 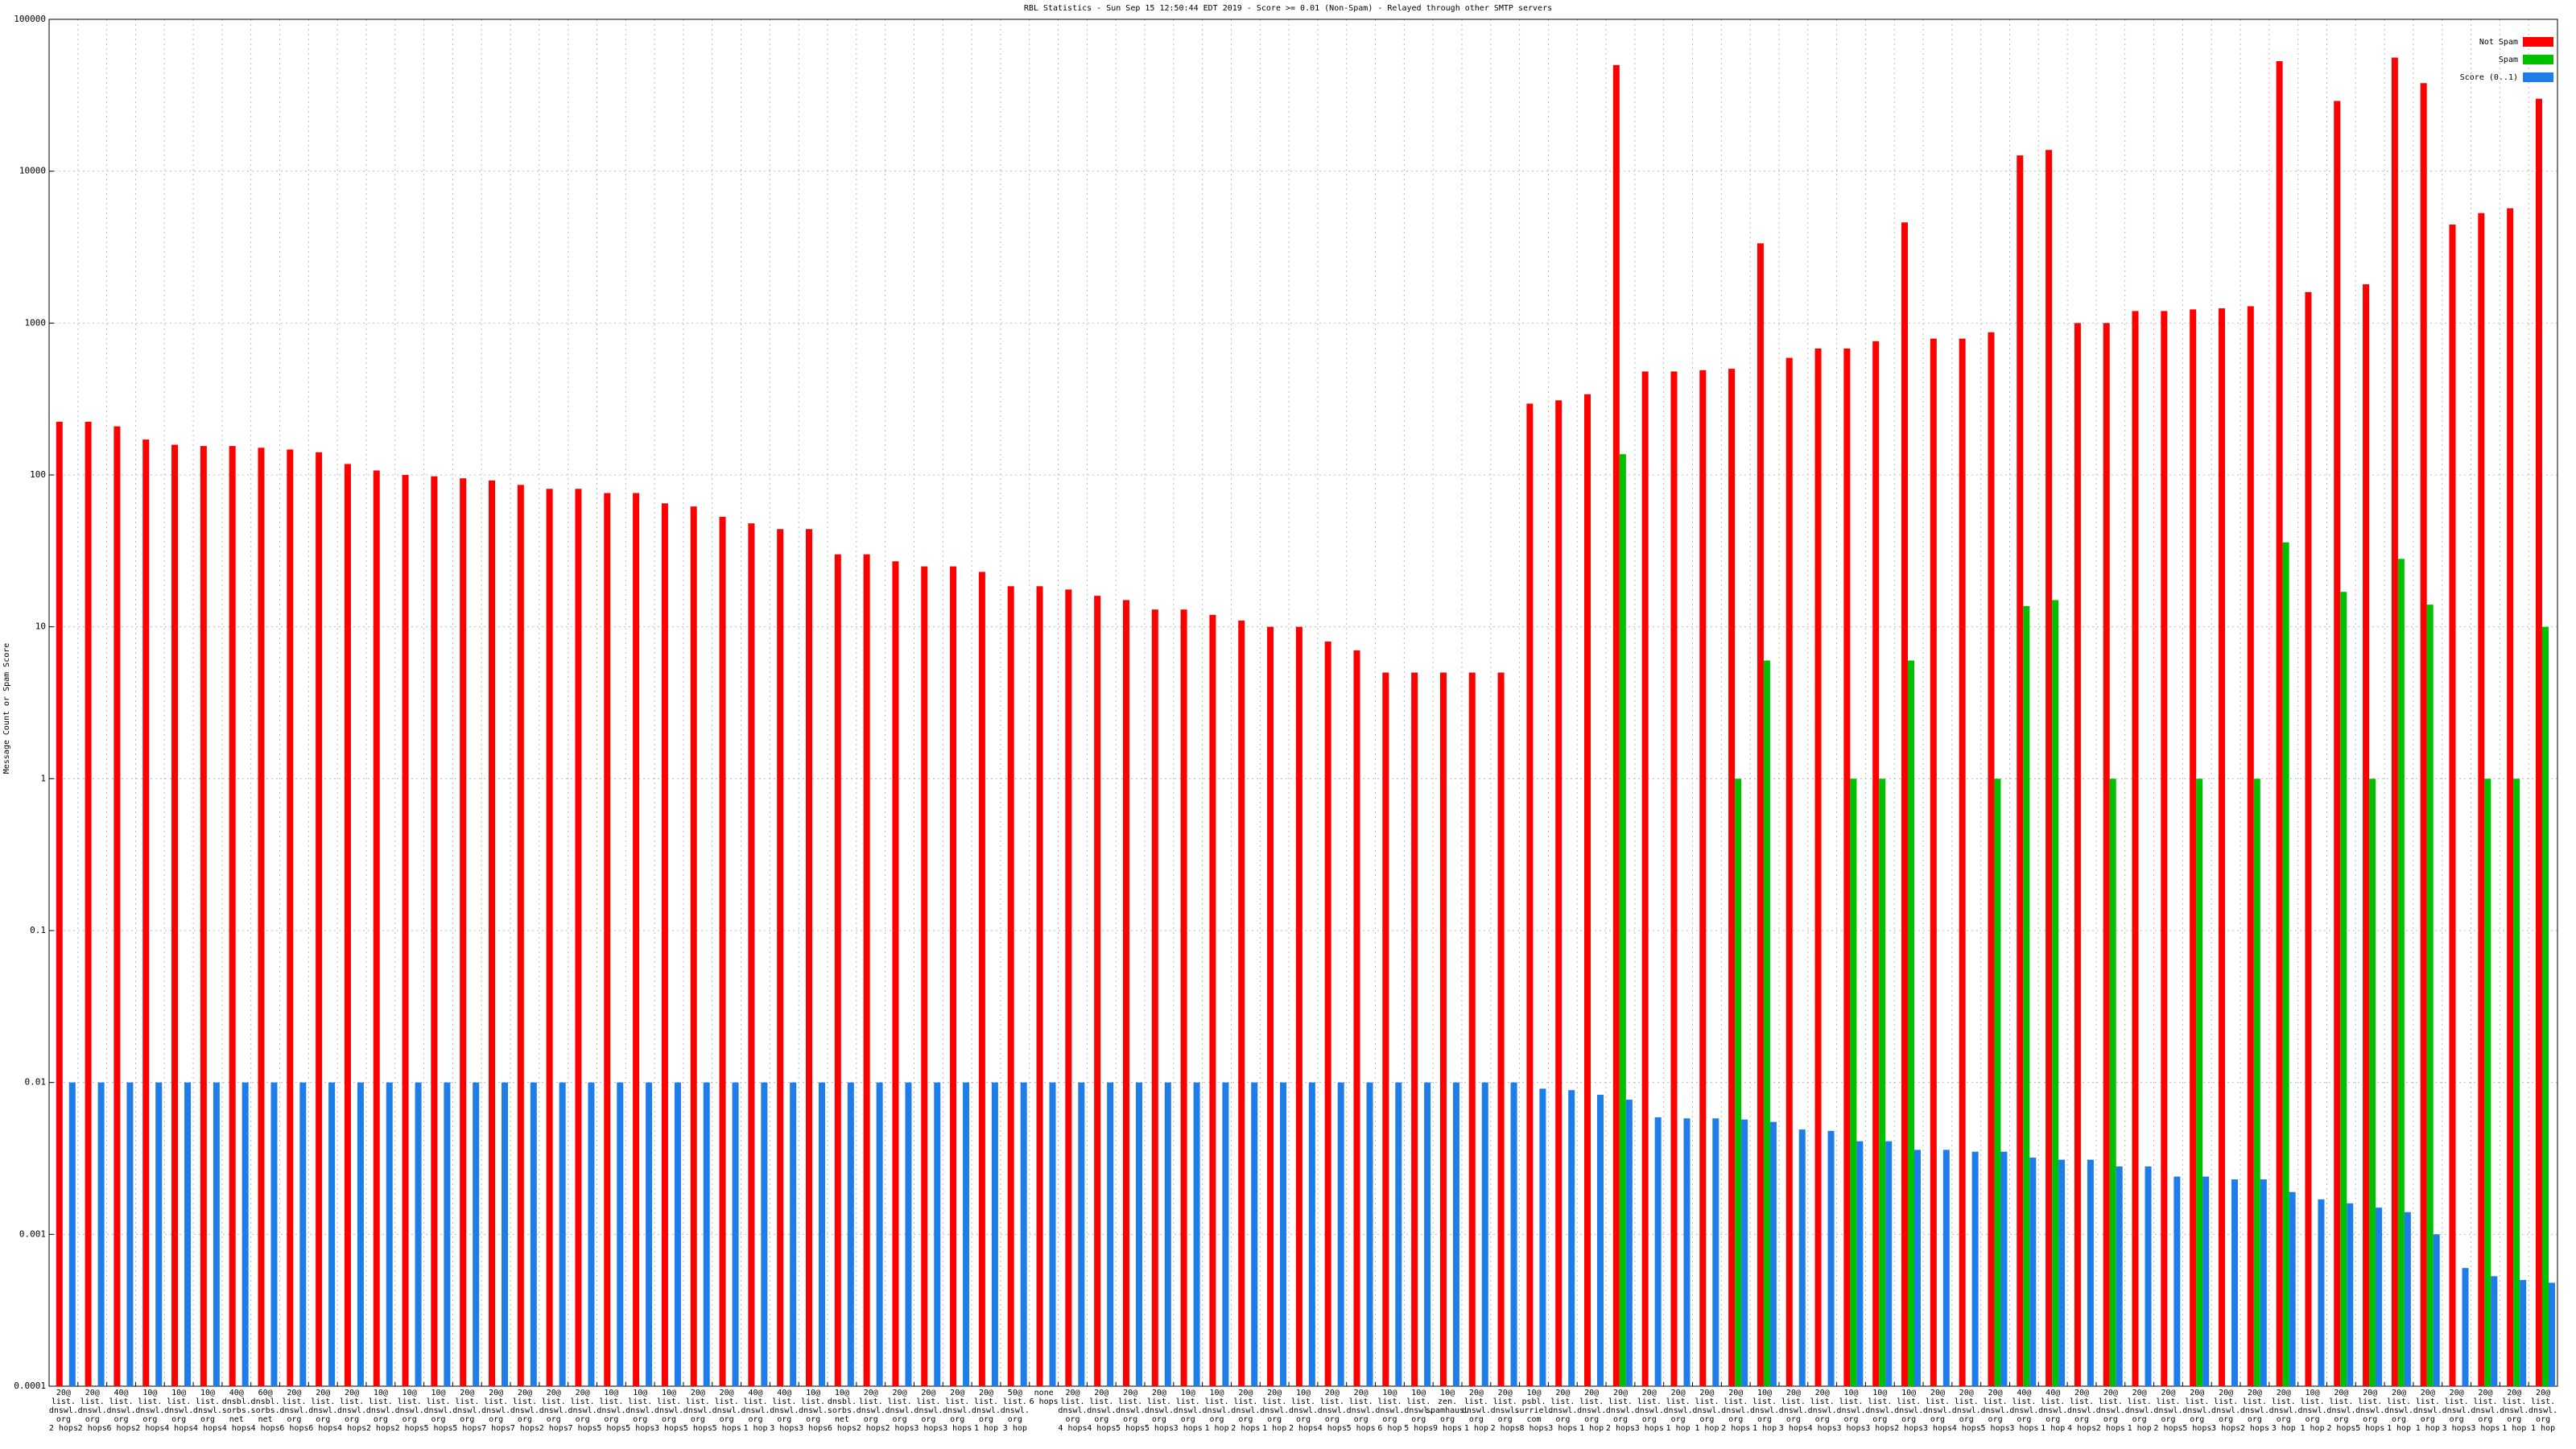 I want to click on x-tick-label: 10@ list. dnswl. org 5 hops, so click(x=437, y=1411).